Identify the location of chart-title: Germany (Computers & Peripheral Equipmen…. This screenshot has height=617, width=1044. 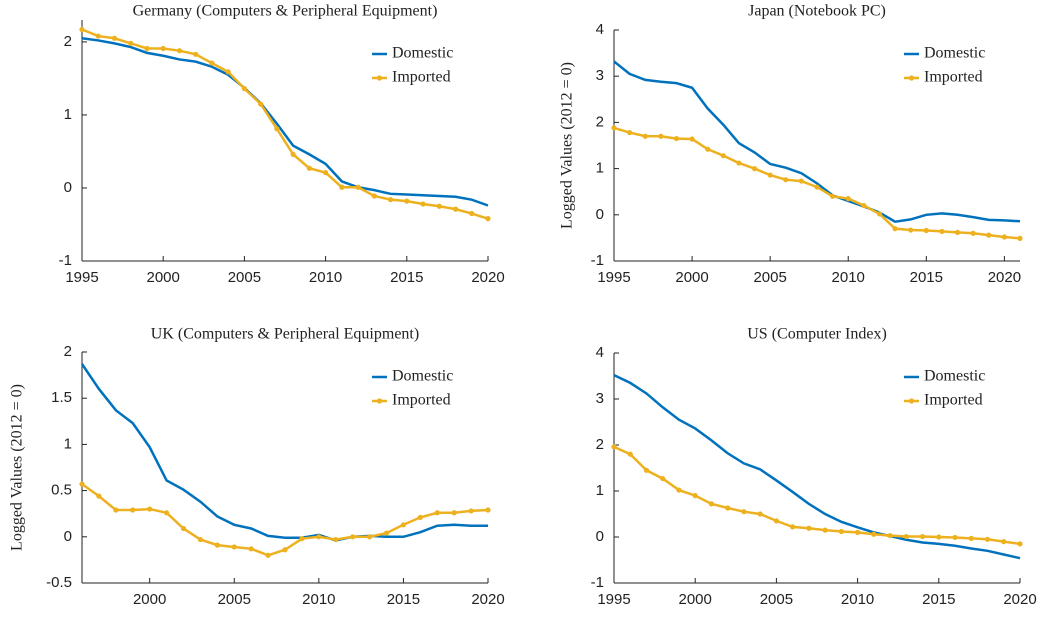
(285, 11).